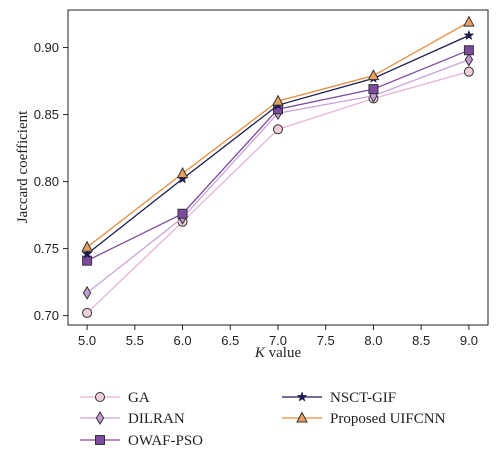 The width and height of the screenshot is (500, 462). What do you see at coordinates (388, 419) in the screenshot?
I see `legend-label: Proposed UIFCNN` at bounding box center [388, 419].